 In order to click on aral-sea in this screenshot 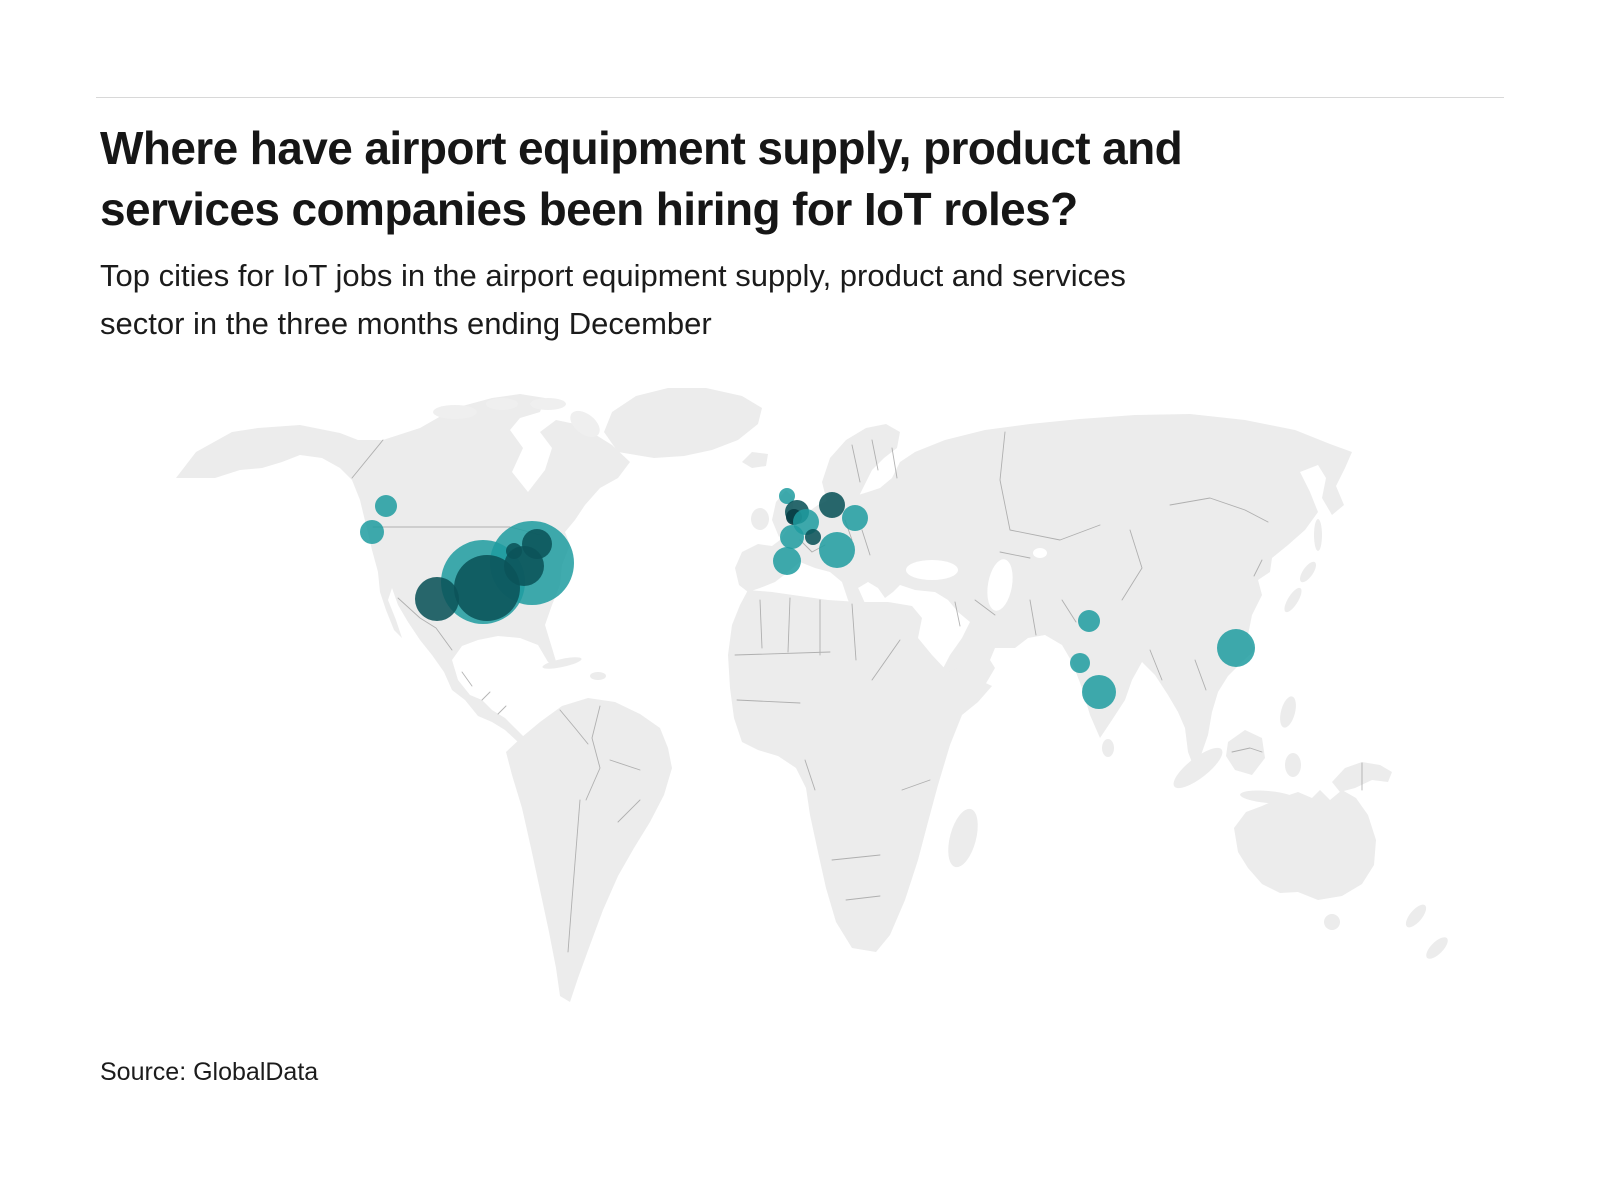, I will do `click(1040, 553)`.